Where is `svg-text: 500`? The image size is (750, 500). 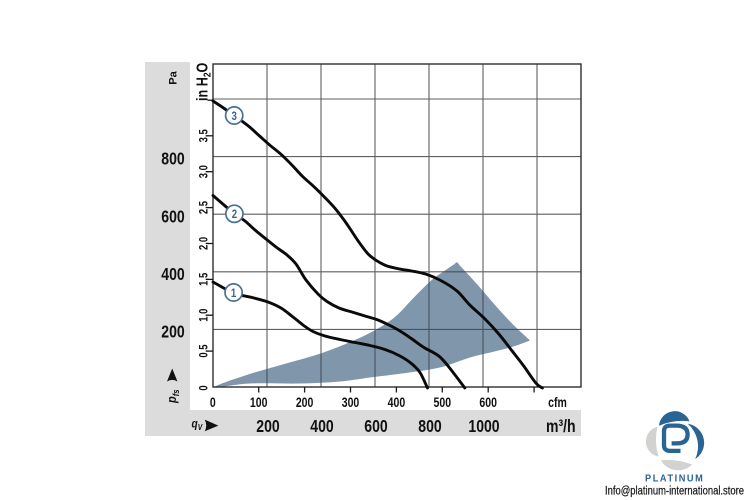 svg-text: 500 is located at coordinates (443, 403).